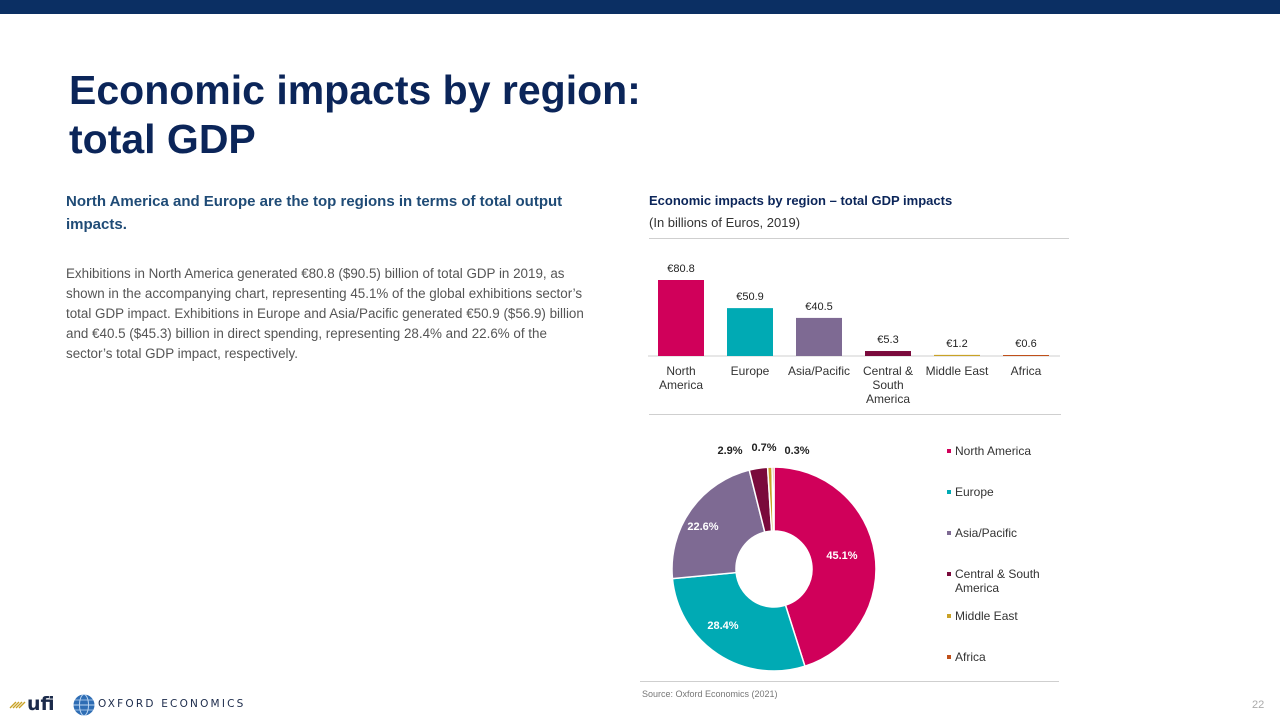 The width and height of the screenshot is (1280, 722). What do you see at coordinates (722, 626) in the screenshot?
I see `donut-data-label: 28.4%` at bounding box center [722, 626].